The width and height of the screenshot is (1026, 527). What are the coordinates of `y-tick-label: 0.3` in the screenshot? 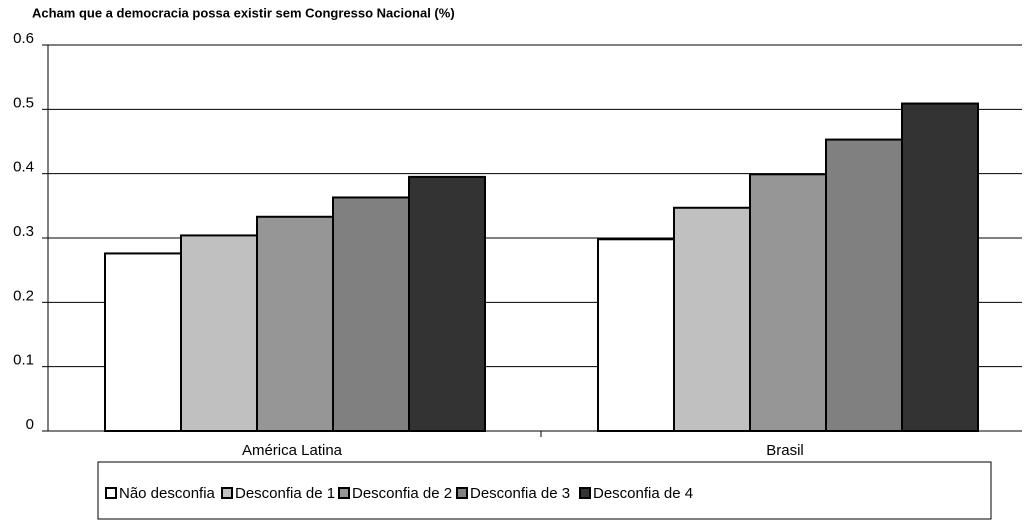 It's located at (23, 231).